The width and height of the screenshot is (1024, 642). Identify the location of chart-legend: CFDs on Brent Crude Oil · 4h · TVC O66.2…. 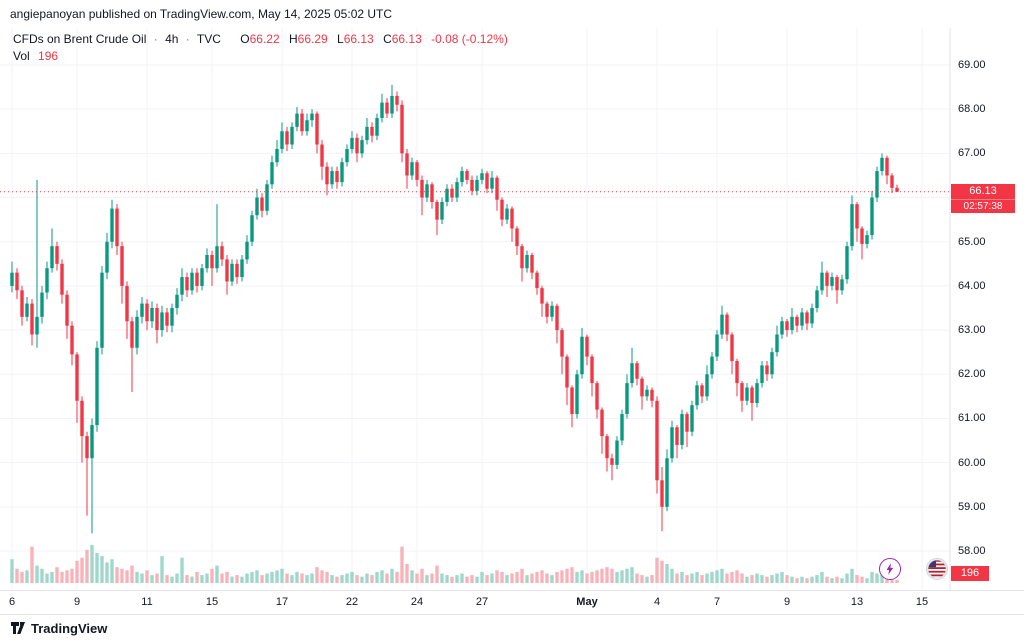
(260, 39).